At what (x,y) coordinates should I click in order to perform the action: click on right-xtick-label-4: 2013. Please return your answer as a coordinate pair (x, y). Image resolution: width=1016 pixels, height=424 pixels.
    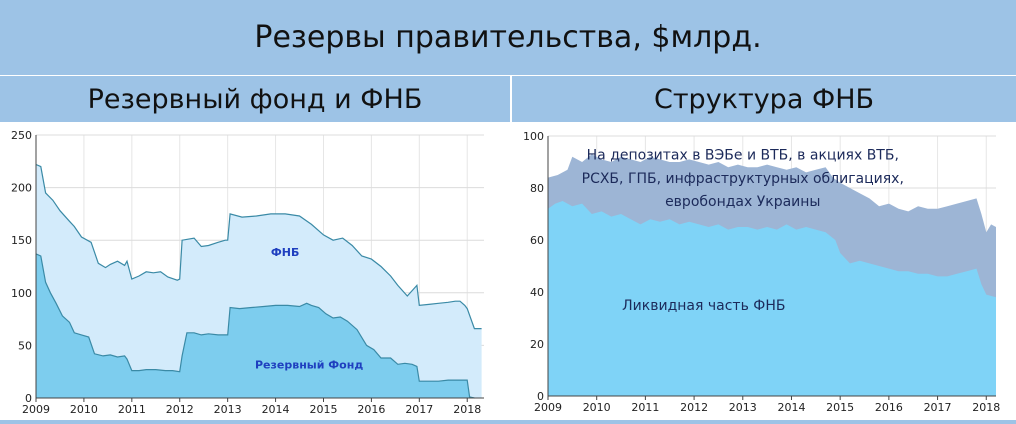
    Looking at the image, I should click on (743, 407).